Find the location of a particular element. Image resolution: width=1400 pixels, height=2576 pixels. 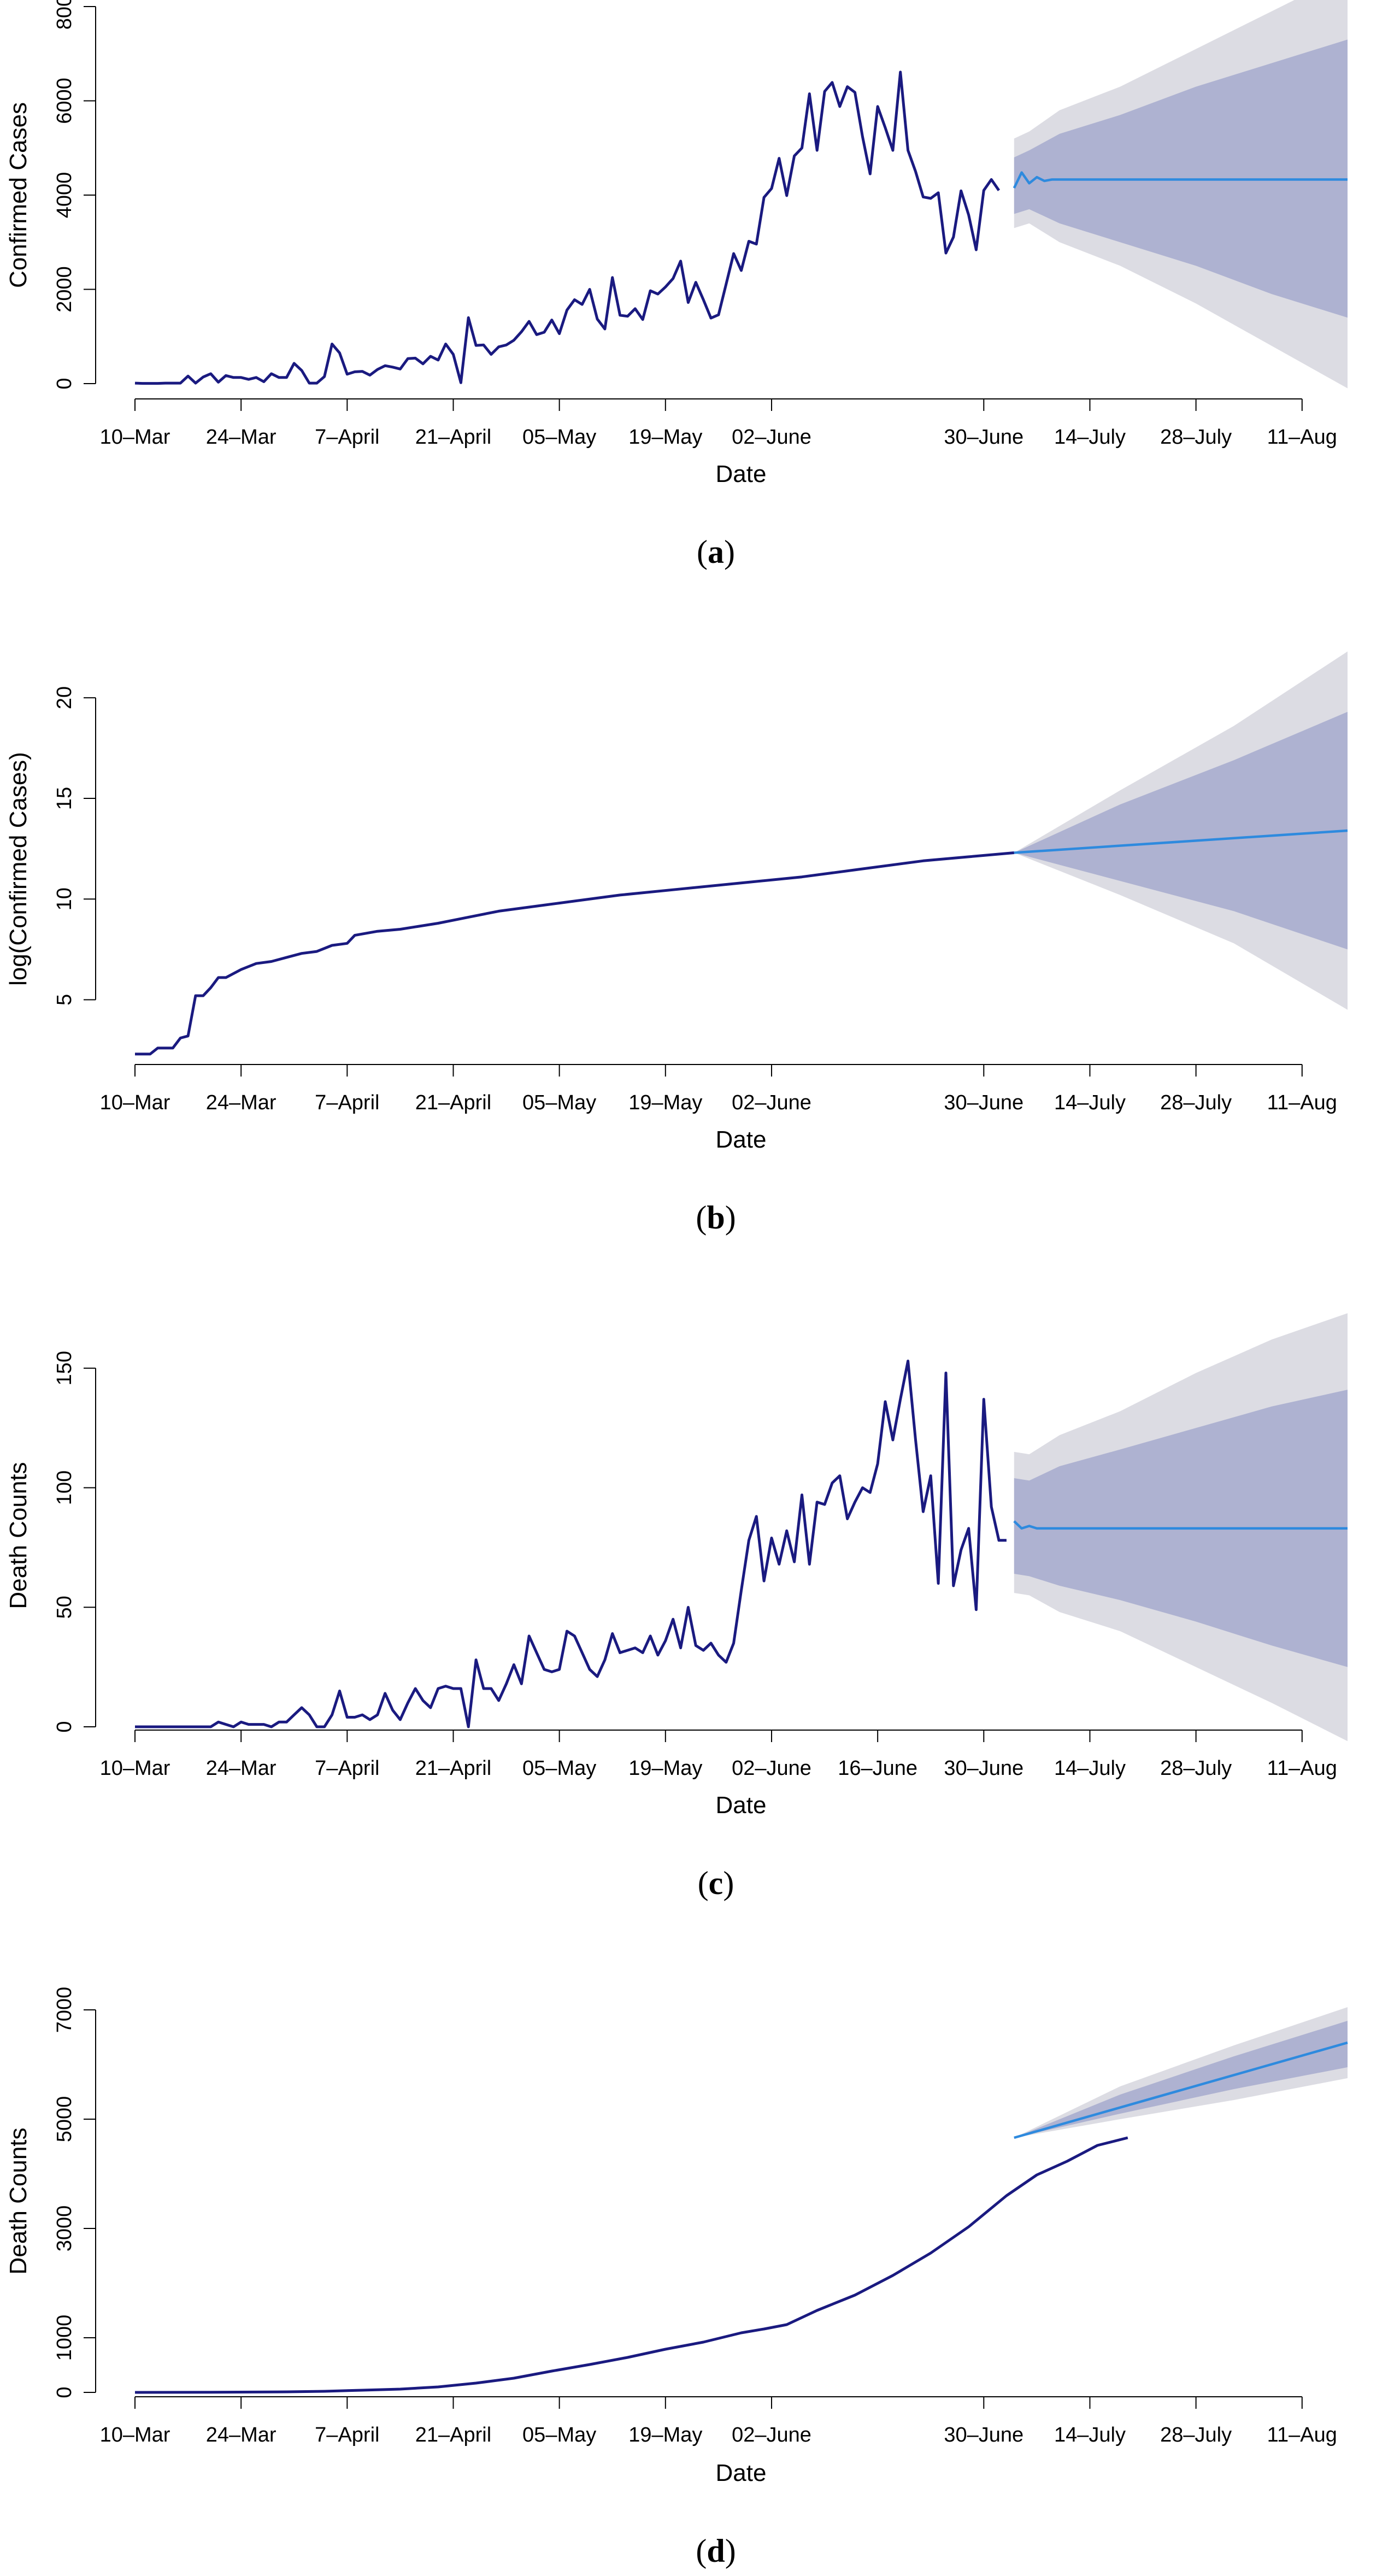

y-tick-label: 50 is located at coordinates (65, 1608).